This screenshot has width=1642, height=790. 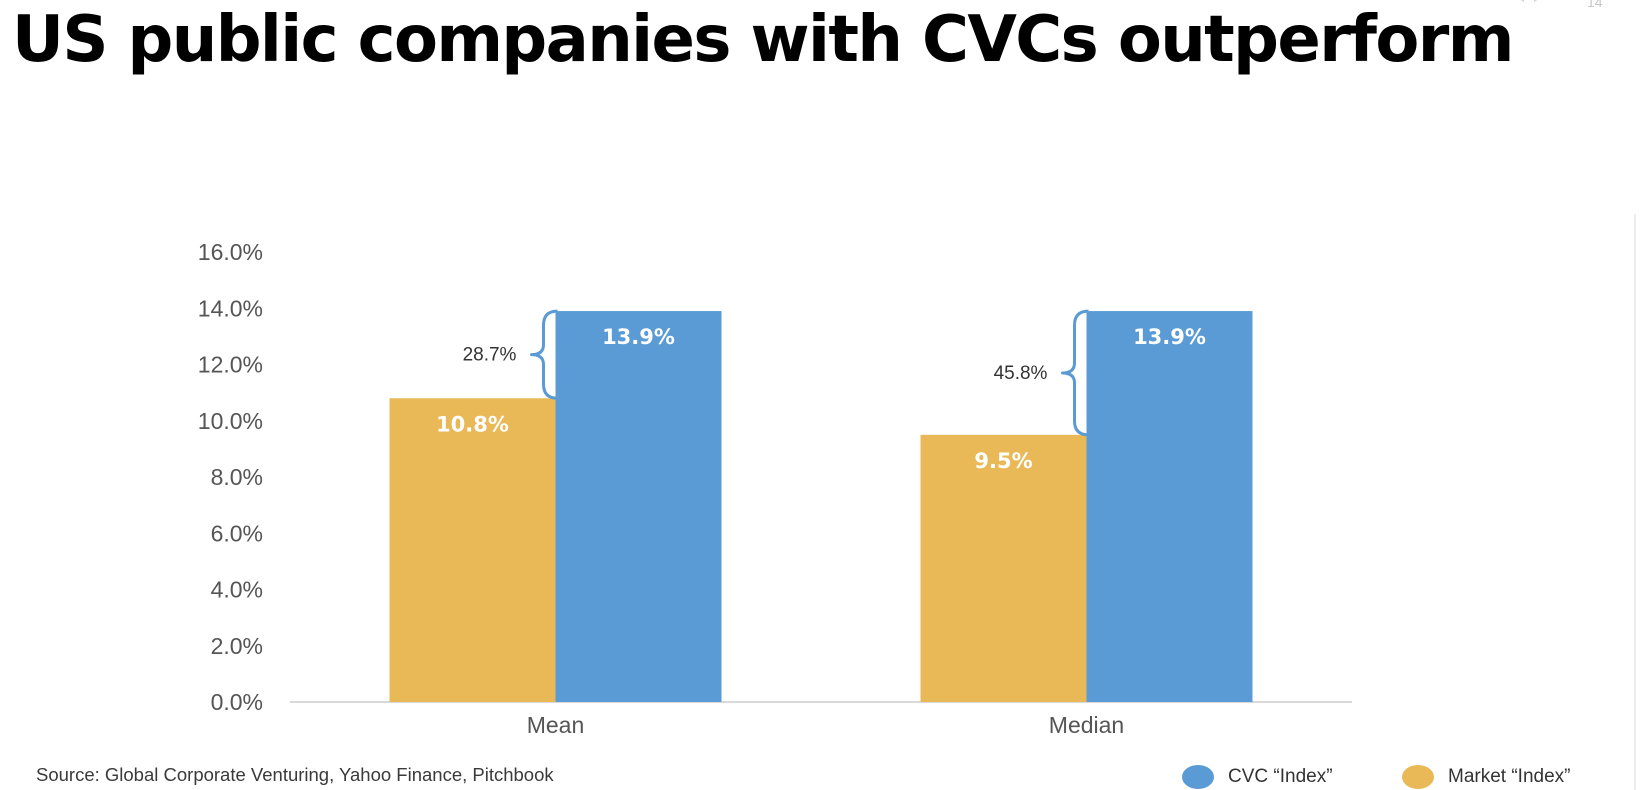 What do you see at coordinates (472, 550) in the screenshot?
I see `bar-market-mean` at bounding box center [472, 550].